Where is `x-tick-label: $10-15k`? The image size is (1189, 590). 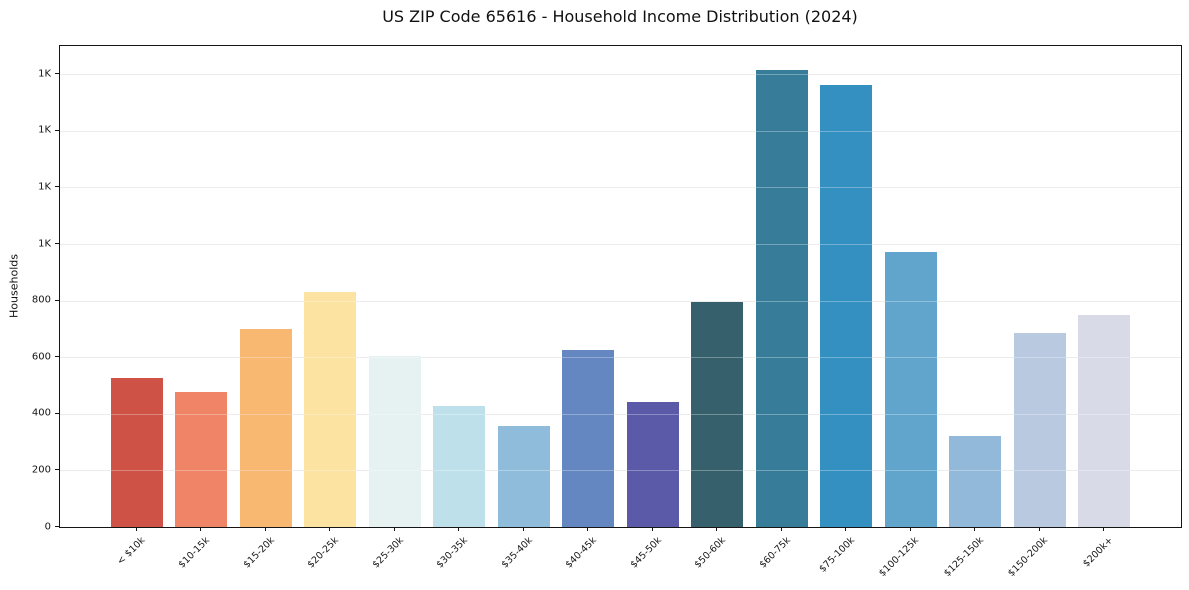
x-tick-label: $10-15k is located at coordinates (194, 553).